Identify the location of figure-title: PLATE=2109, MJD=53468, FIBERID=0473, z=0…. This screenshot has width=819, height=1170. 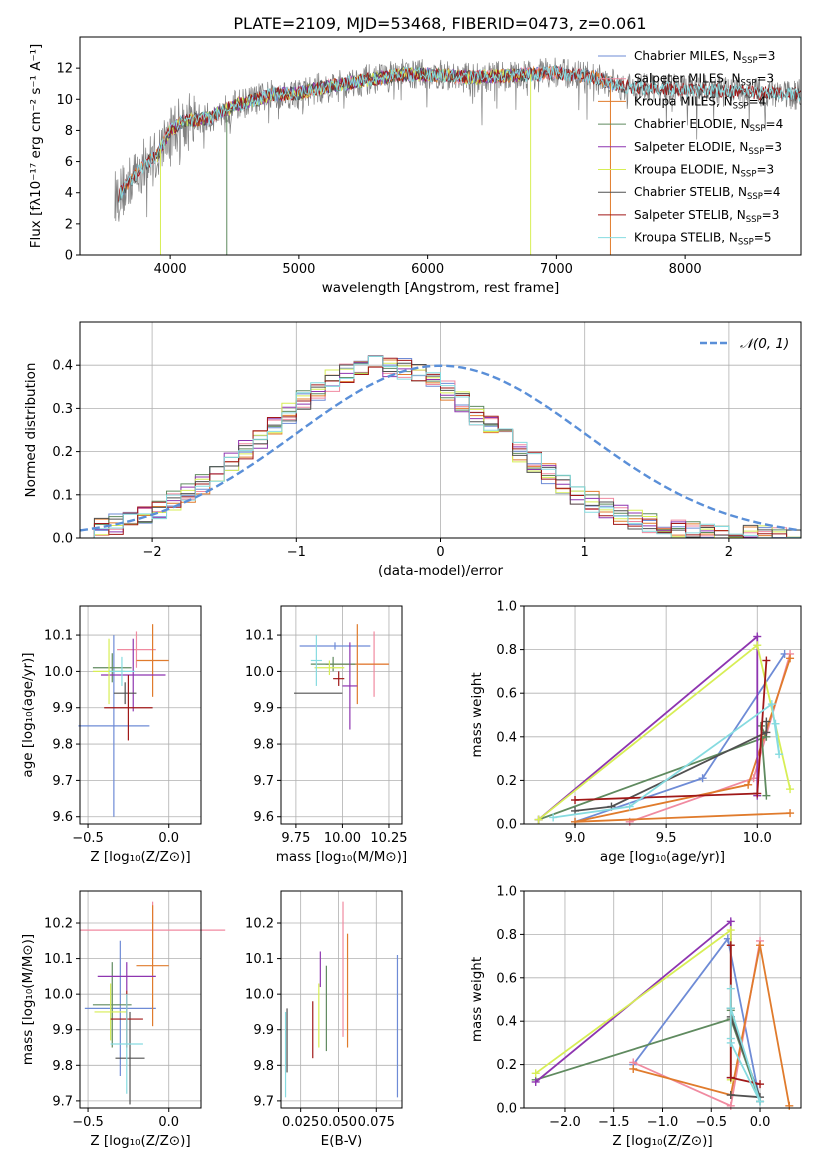
(439, 23).